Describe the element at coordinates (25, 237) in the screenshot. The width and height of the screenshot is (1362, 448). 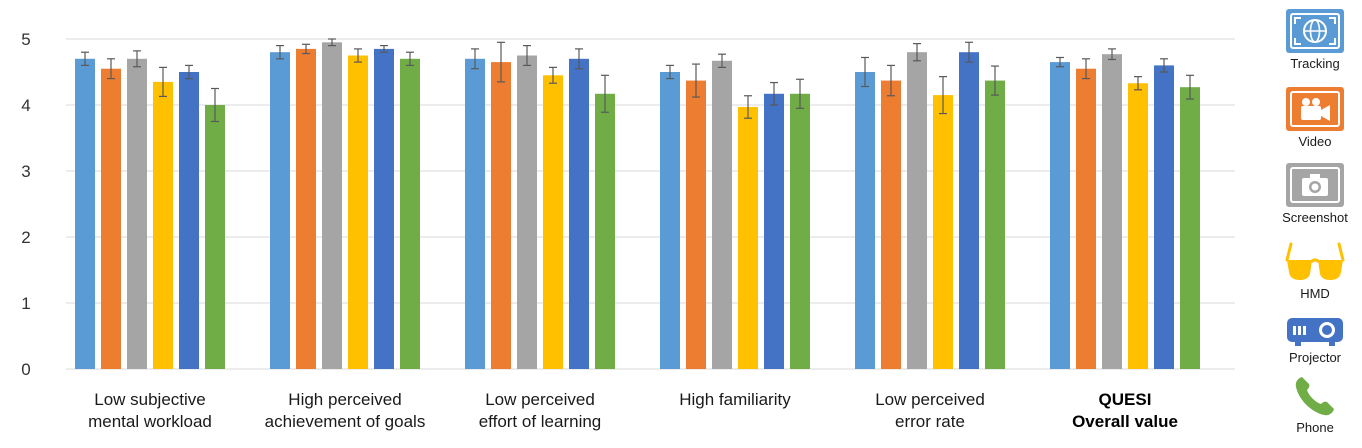
I see `y-tick-label: 2` at that location.